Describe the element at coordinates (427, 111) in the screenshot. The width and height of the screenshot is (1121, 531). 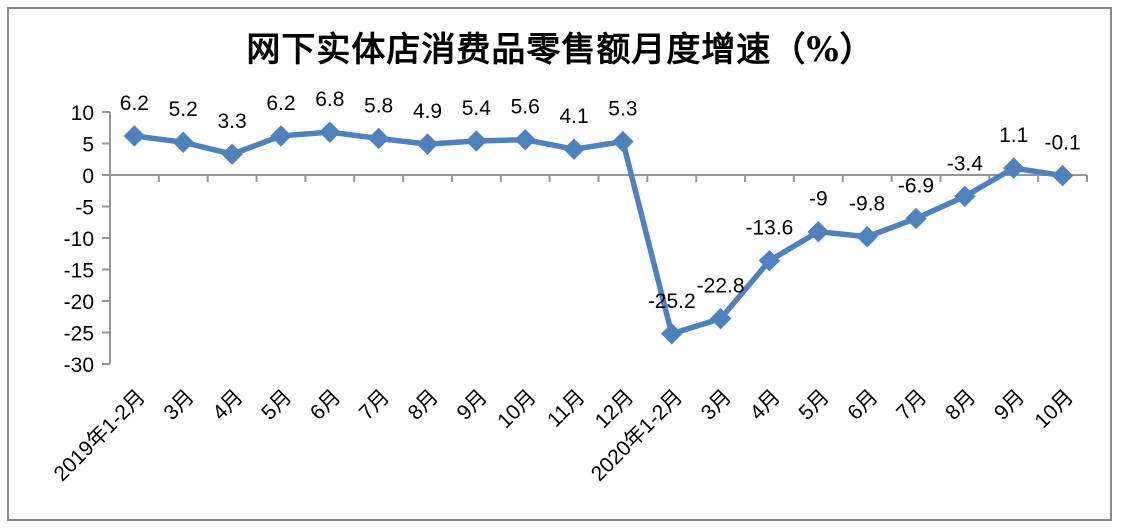
I see `data-point-label: 4.9` at that location.